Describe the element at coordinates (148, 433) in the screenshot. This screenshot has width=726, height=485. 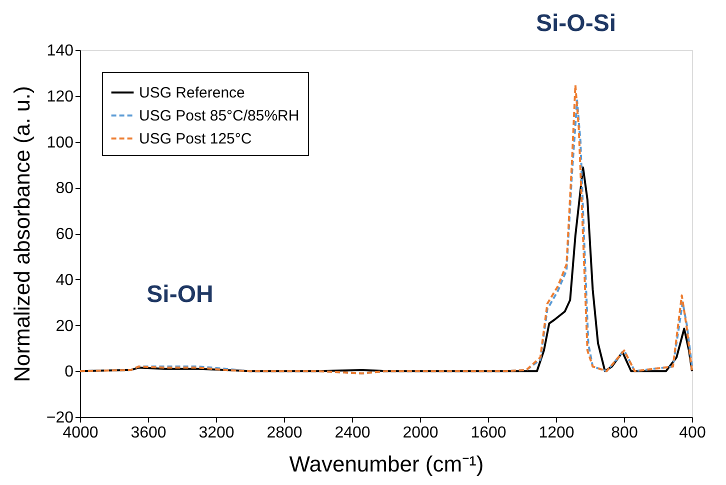
I see `x-tick-label: 3600` at that location.